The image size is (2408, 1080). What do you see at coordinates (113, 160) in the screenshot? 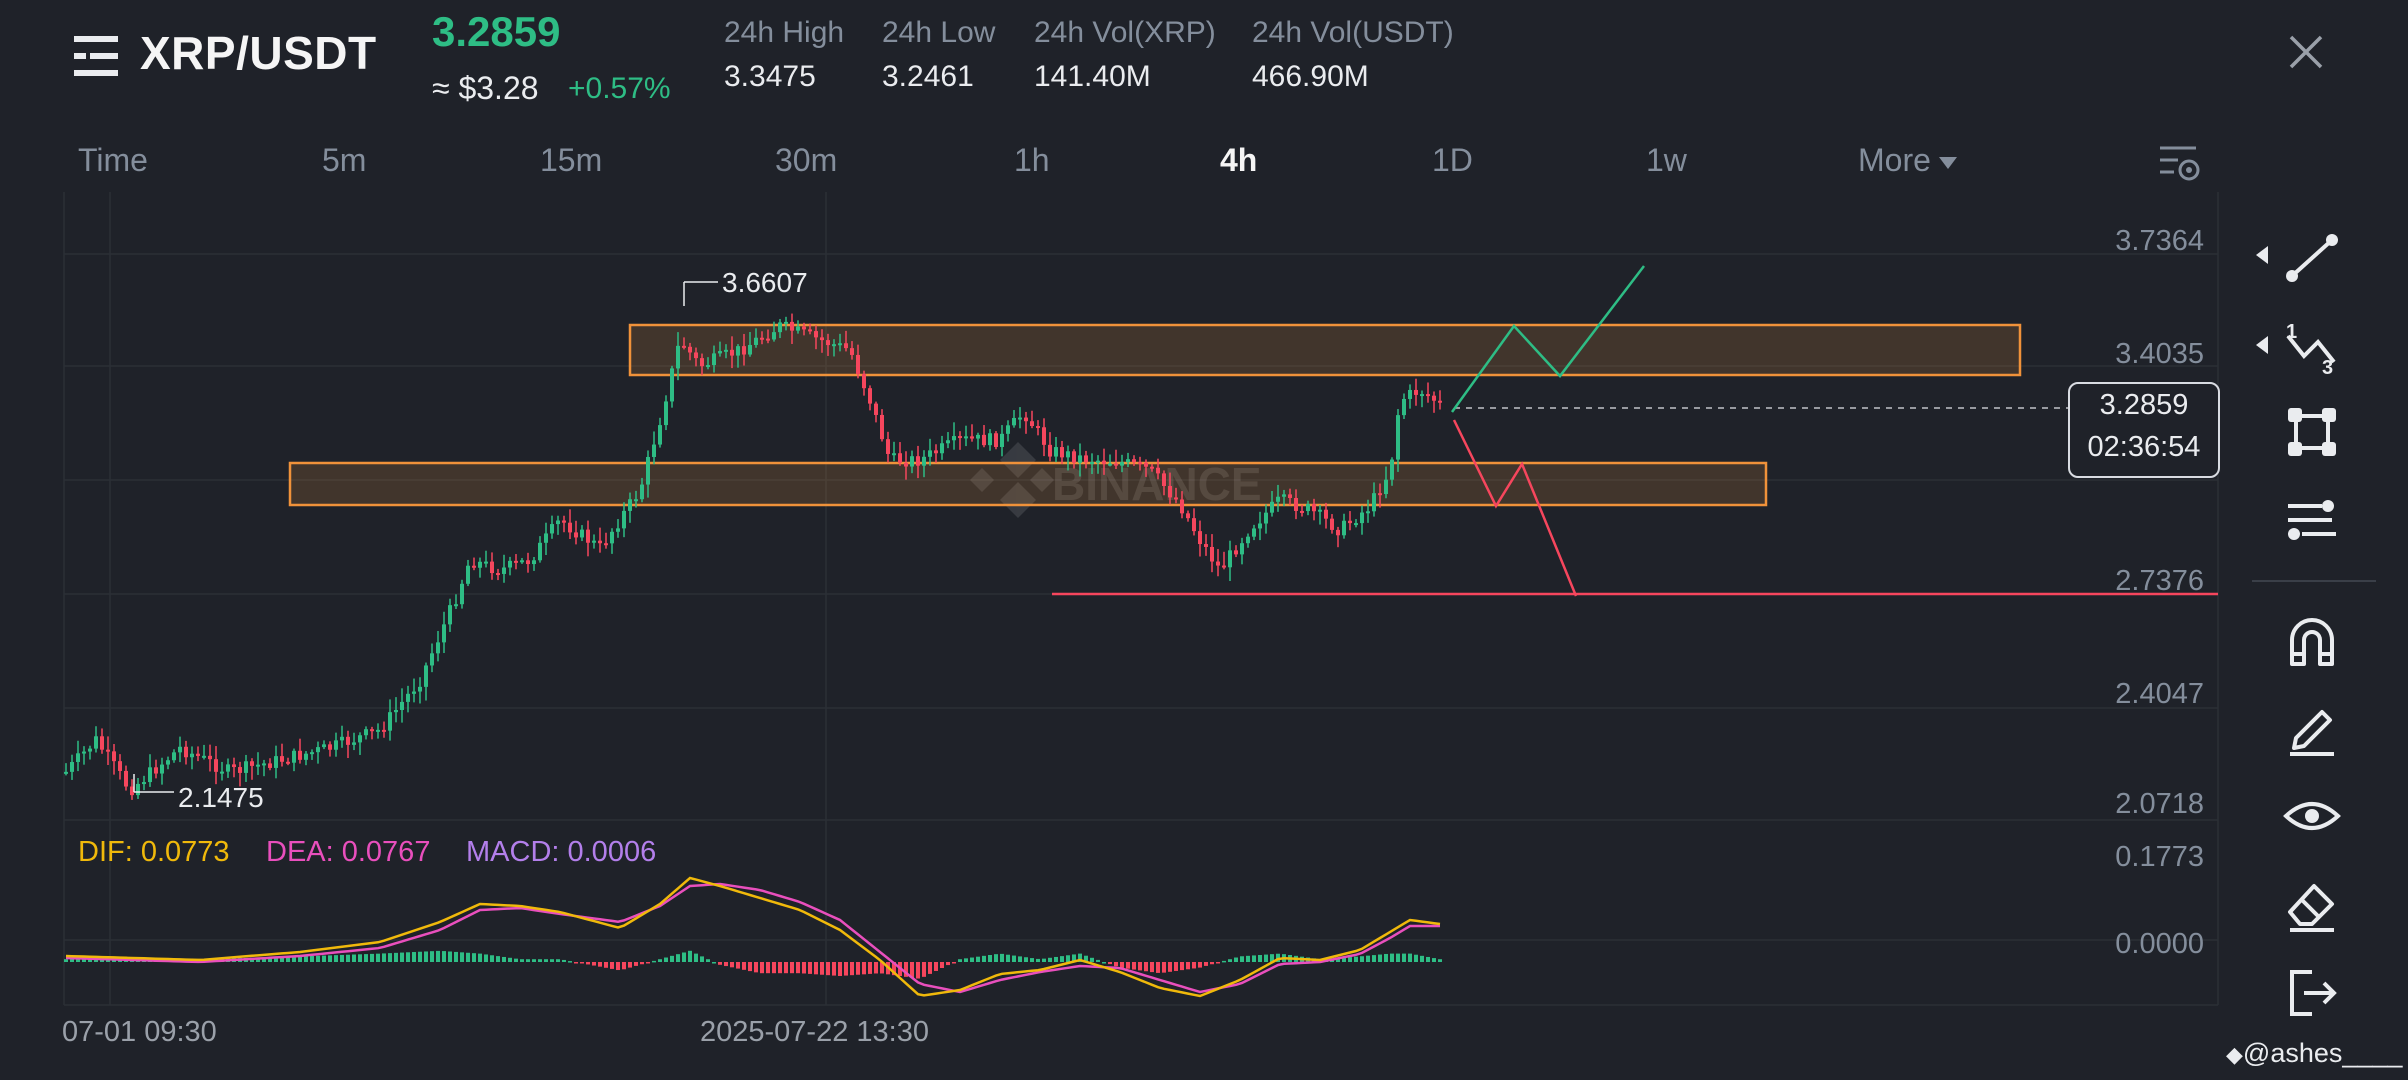
I see `tab-time: Time` at bounding box center [113, 160].